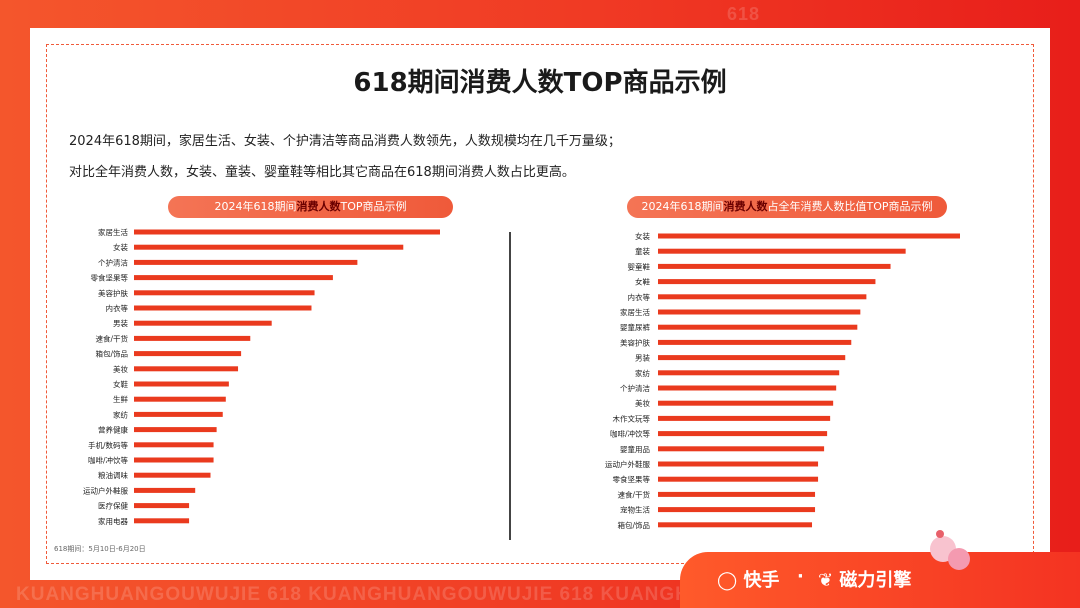 The height and width of the screenshot is (608, 1080). Describe the element at coordinates (120, 399) in the screenshot. I see `left-category-label: 生鲜` at that location.